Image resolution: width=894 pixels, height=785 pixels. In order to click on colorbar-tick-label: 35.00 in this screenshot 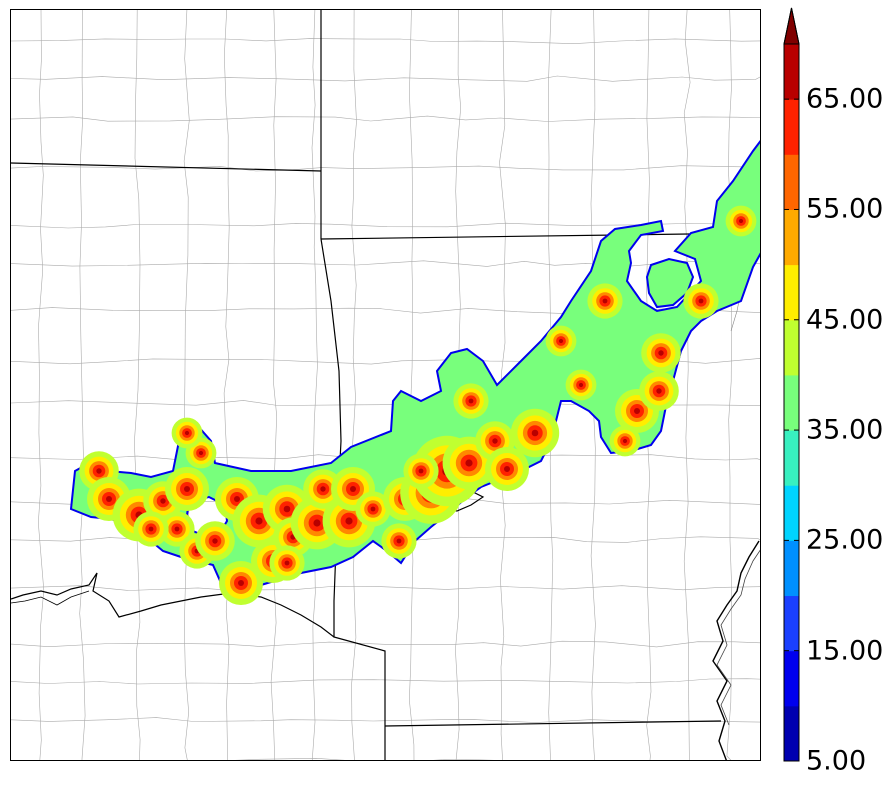, I will do `click(845, 430)`.